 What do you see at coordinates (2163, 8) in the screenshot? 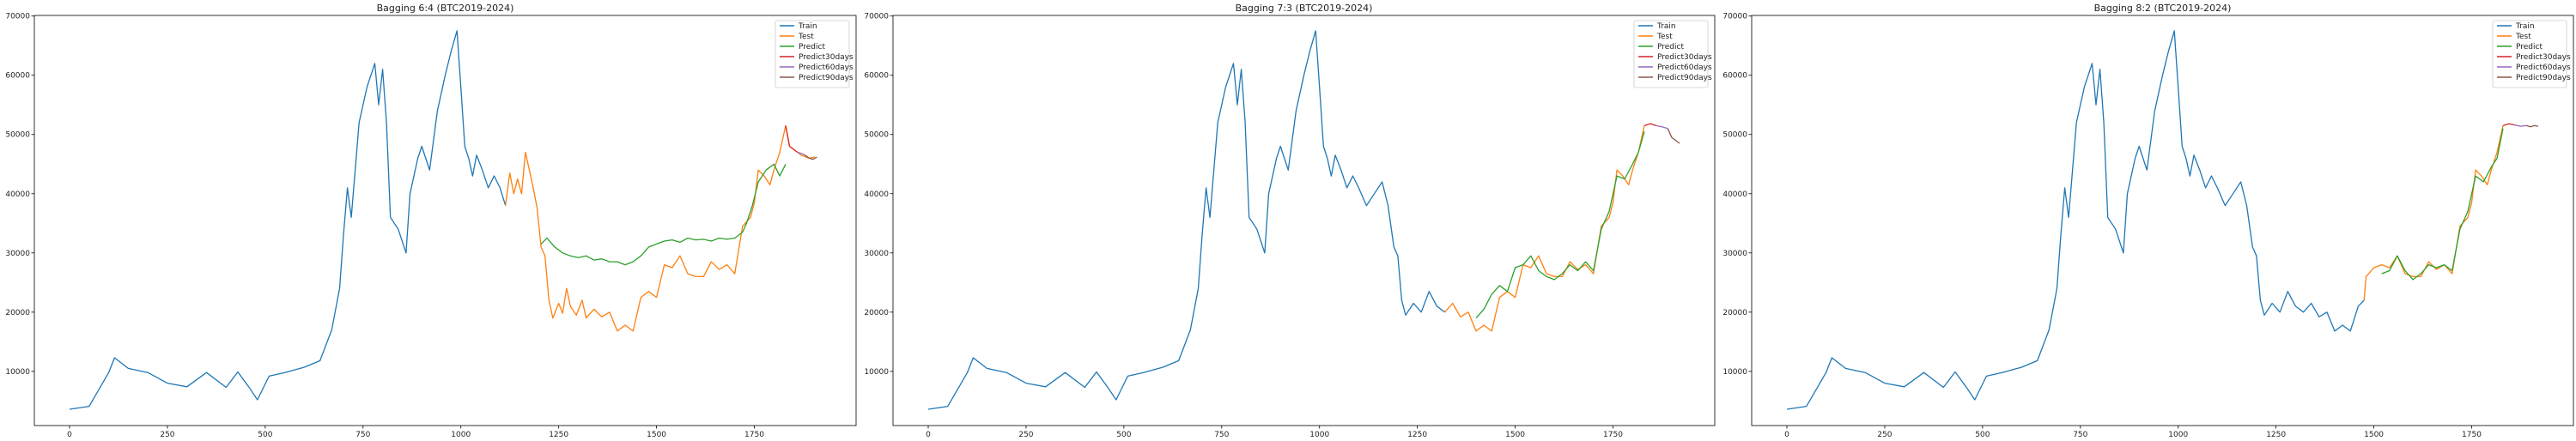
I see `chart-title: Bagging 8:2 (BTC2019-2024)` at bounding box center [2163, 8].